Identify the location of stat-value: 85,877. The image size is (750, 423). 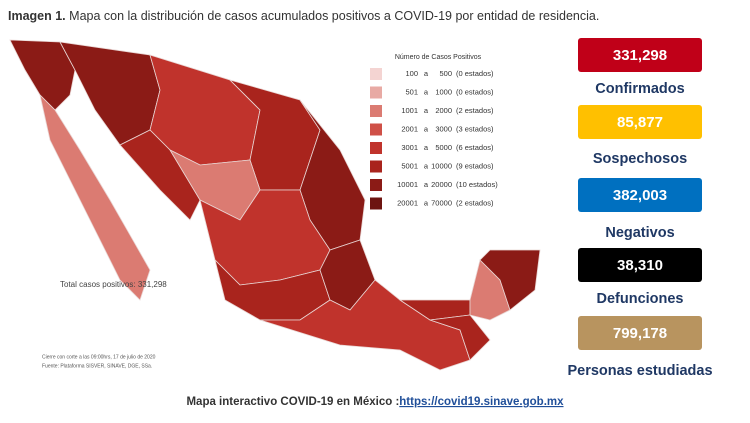
(640, 122).